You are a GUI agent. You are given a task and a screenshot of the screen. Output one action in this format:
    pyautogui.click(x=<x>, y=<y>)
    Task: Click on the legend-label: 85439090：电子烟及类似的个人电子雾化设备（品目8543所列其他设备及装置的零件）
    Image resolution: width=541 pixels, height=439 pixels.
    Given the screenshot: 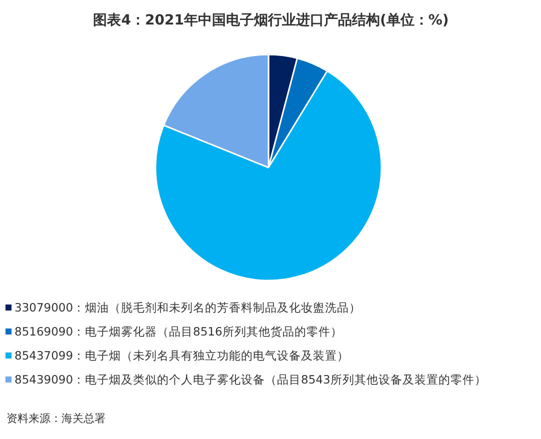 What is the action you would take?
    pyautogui.click(x=250, y=379)
    